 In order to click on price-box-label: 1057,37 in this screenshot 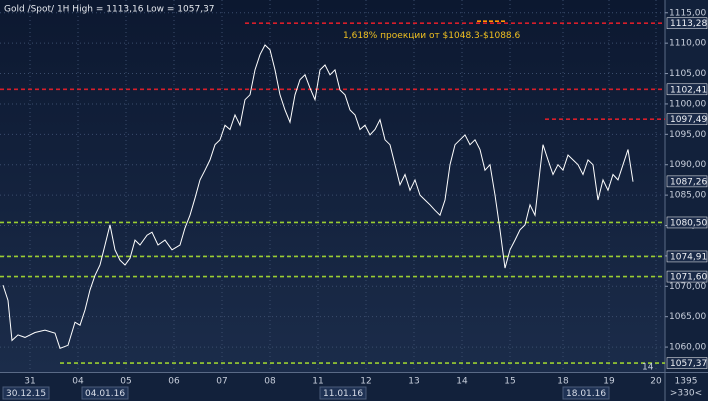, I will do `click(688, 364)`.